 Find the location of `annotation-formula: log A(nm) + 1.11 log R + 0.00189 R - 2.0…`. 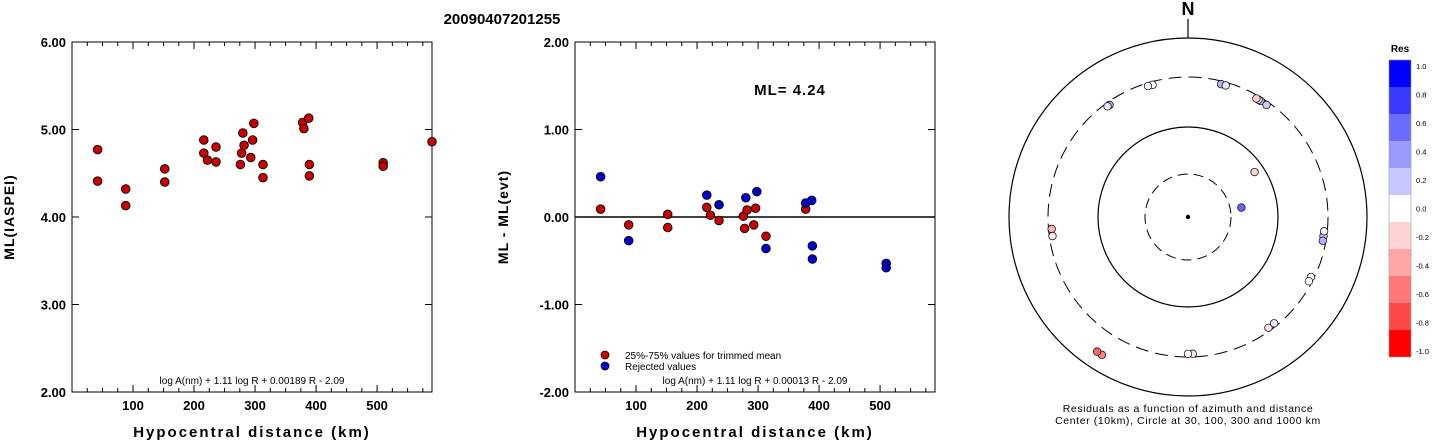

annotation-formula: log A(nm) + 1.11 log R + 0.00189 R - 2.0… is located at coordinates (252, 381).